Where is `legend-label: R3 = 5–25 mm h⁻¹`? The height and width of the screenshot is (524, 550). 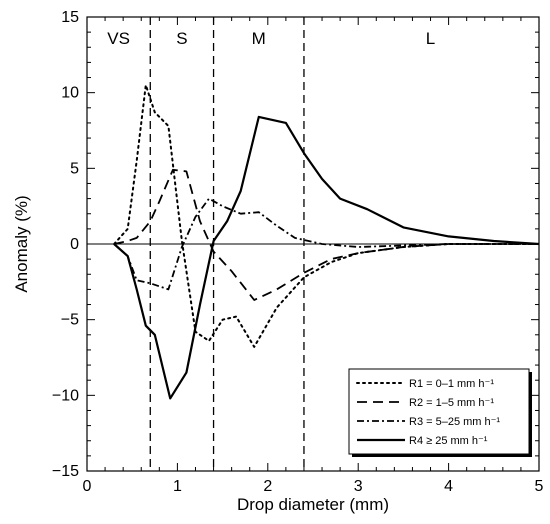
legend-label: R3 = 5–25 mm h⁻¹ is located at coordinates (454, 422).